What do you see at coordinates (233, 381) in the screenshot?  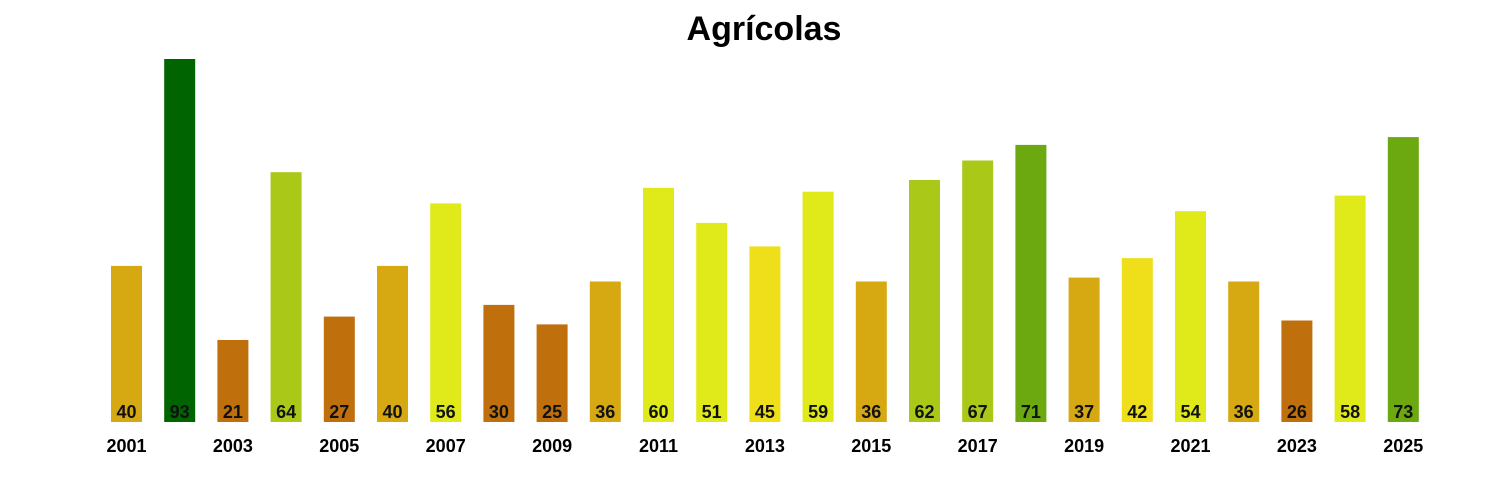 I see `bar-2003` at bounding box center [233, 381].